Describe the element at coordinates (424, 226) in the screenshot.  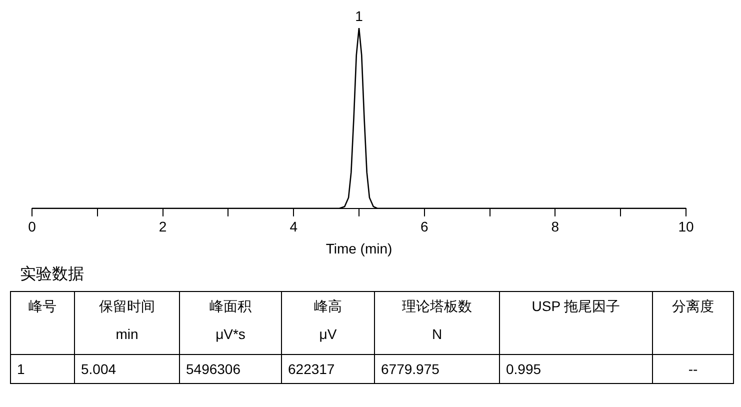
I see `x-tick-label: 6` at that location.